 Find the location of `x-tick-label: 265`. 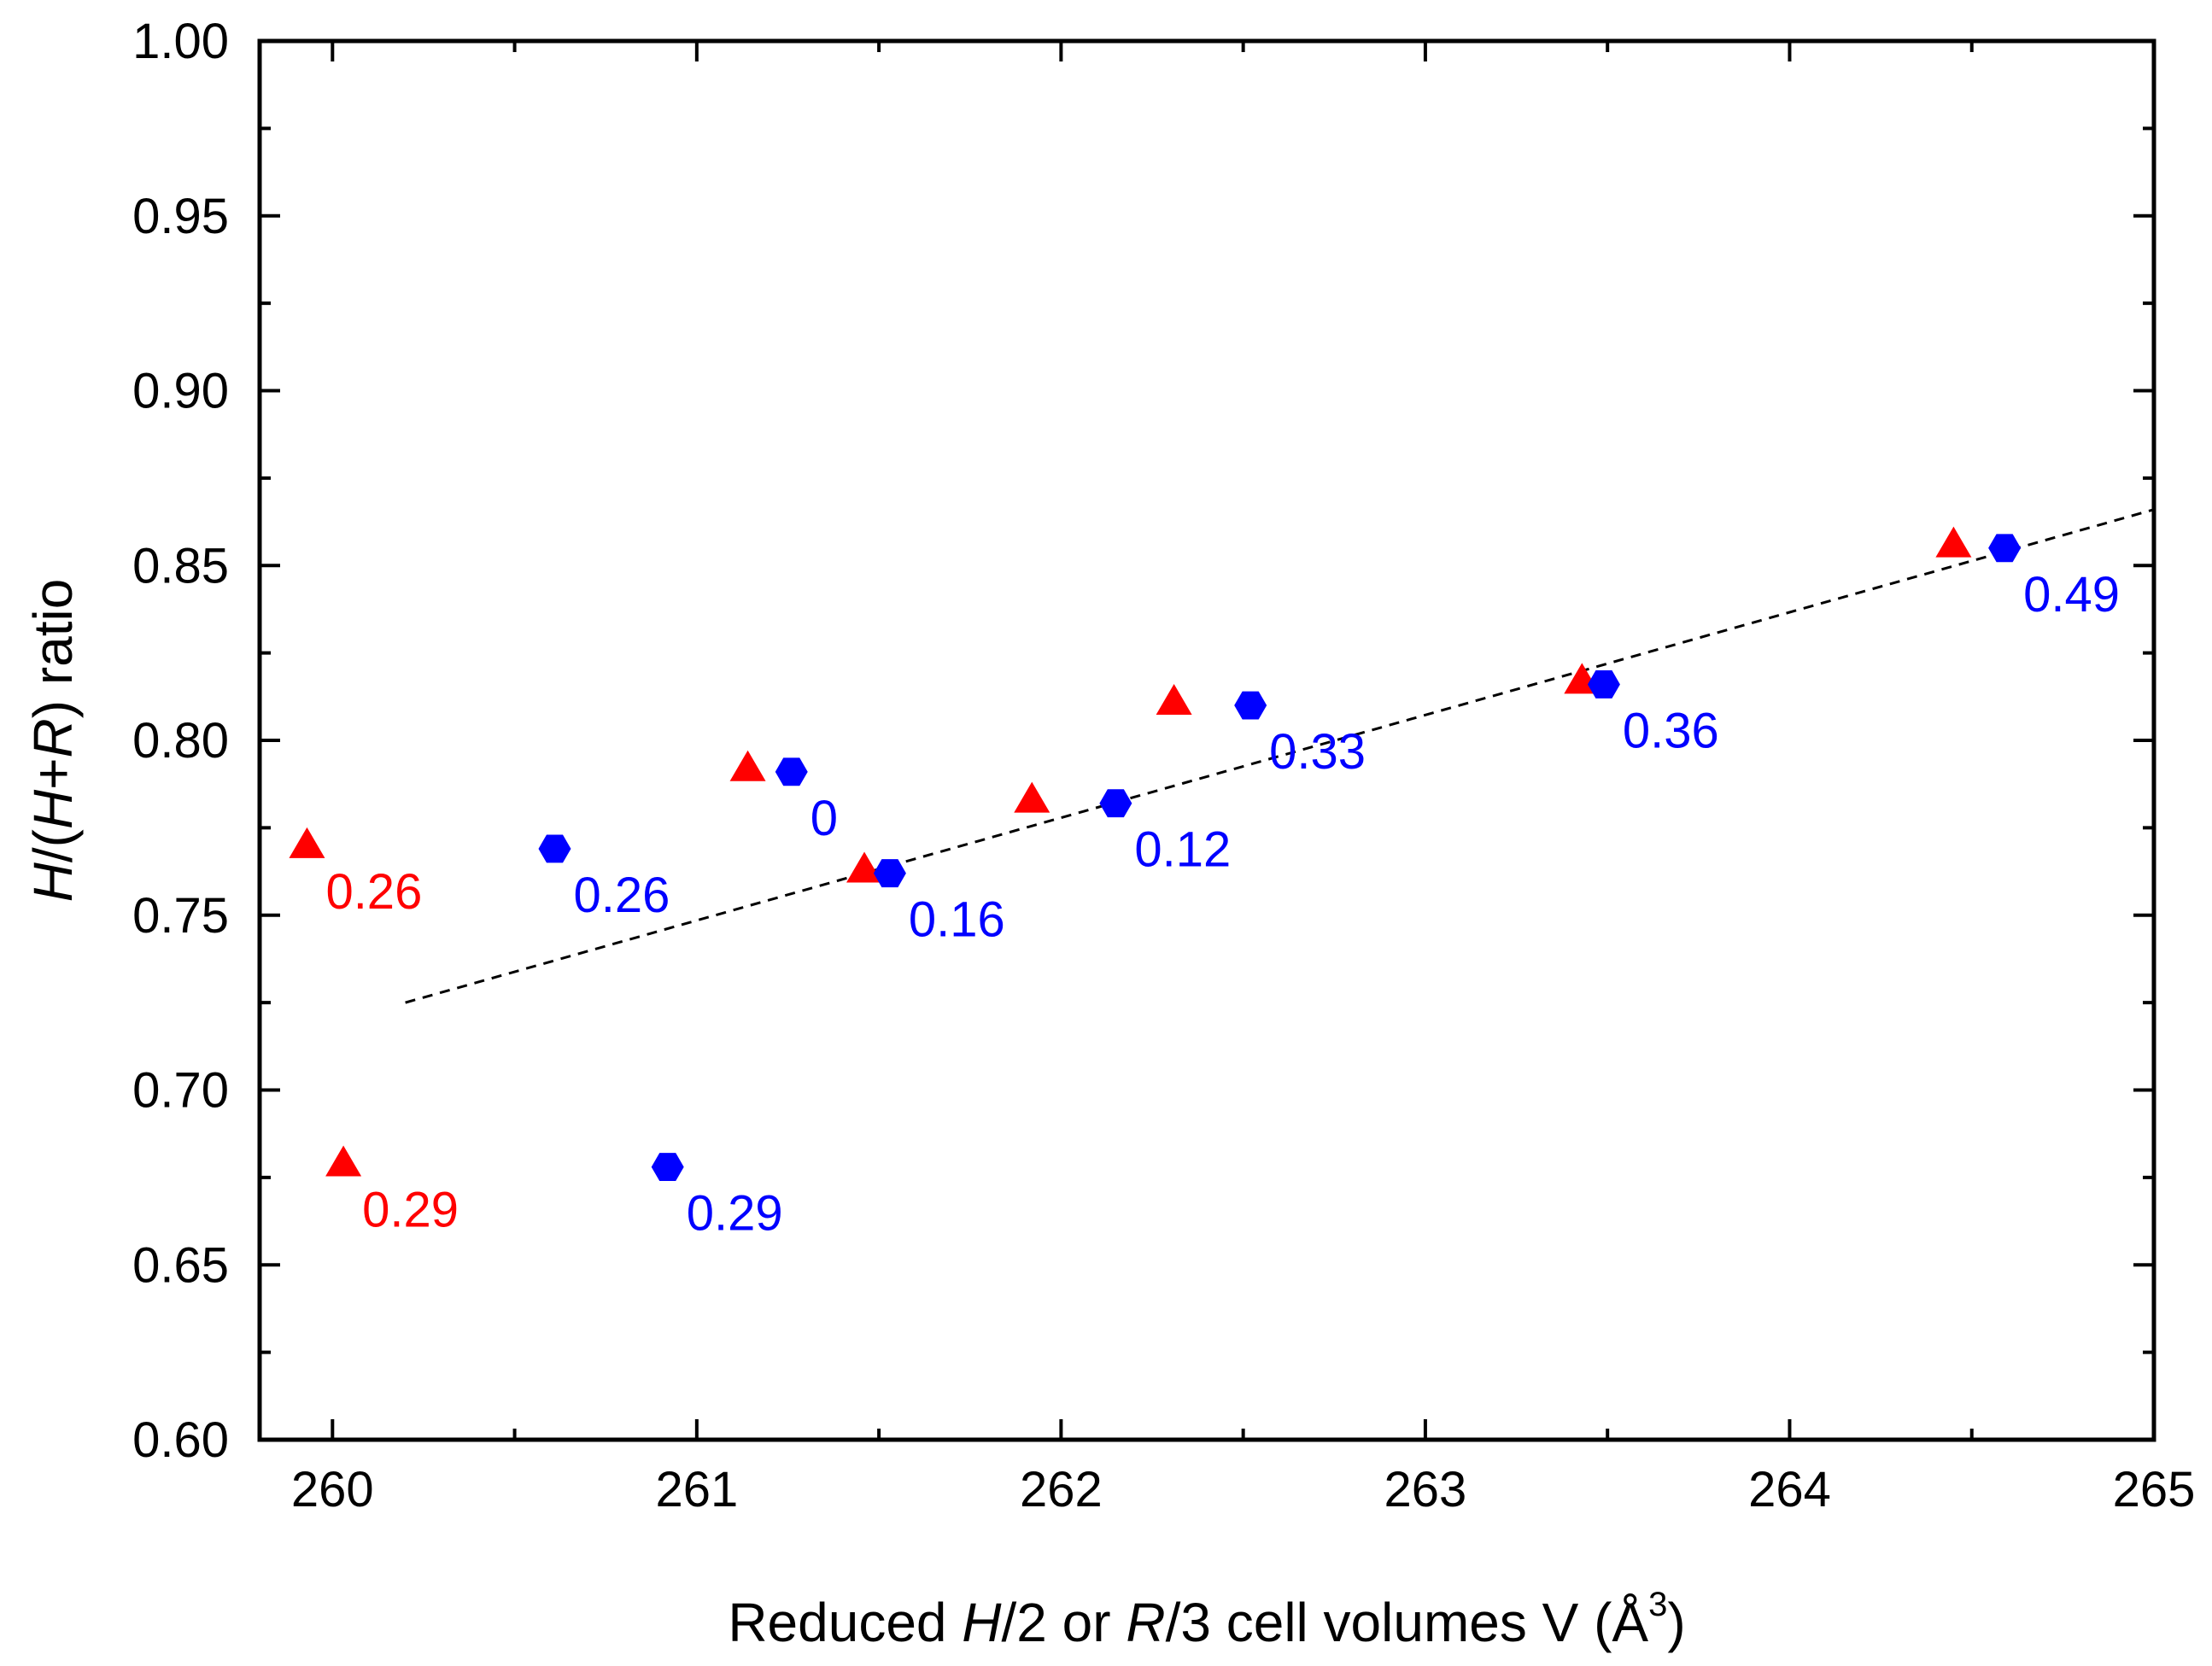

x-tick-label: 265 is located at coordinates (2155, 1489).